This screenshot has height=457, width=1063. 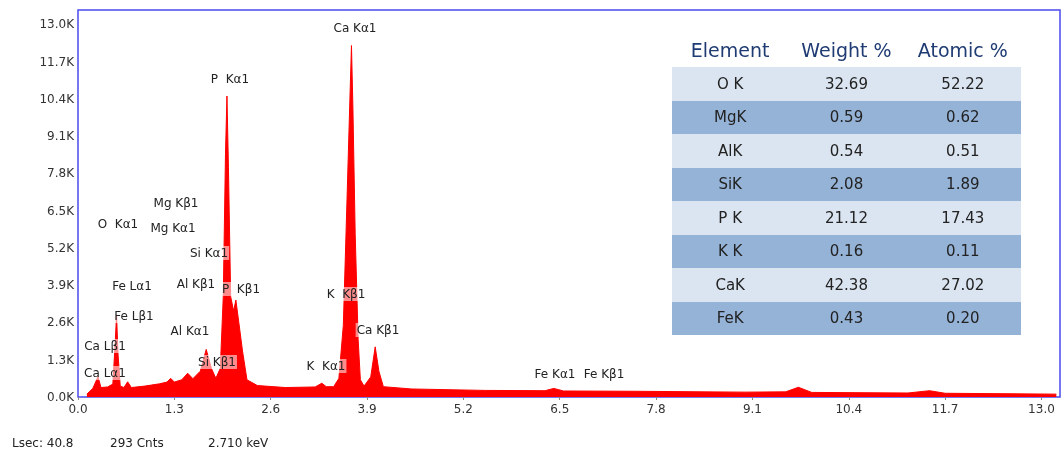 What do you see at coordinates (134, 316) in the screenshot?
I see `annotation: Fe Lβ1` at bounding box center [134, 316].